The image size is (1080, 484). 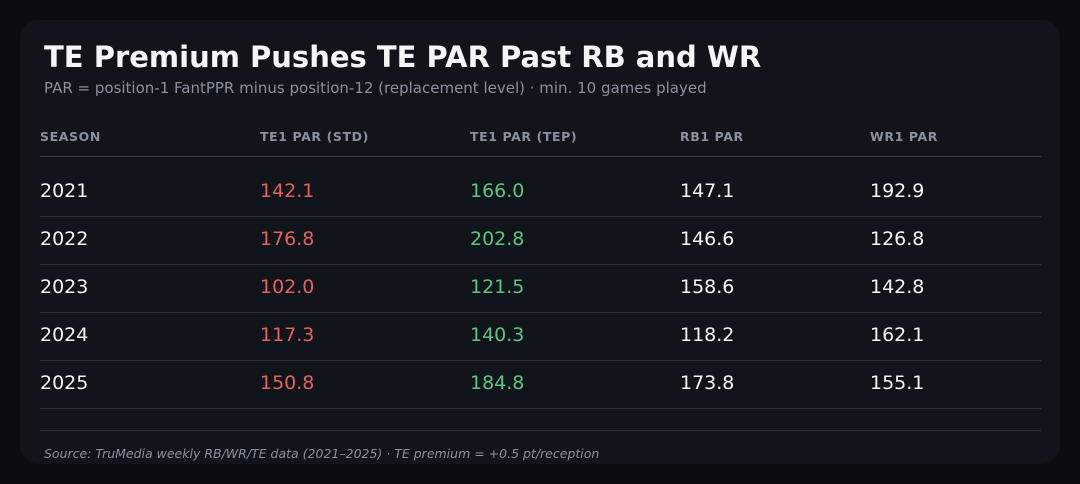 What do you see at coordinates (287, 239) in the screenshot?
I see `te1-std-cell: 176.8` at bounding box center [287, 239].